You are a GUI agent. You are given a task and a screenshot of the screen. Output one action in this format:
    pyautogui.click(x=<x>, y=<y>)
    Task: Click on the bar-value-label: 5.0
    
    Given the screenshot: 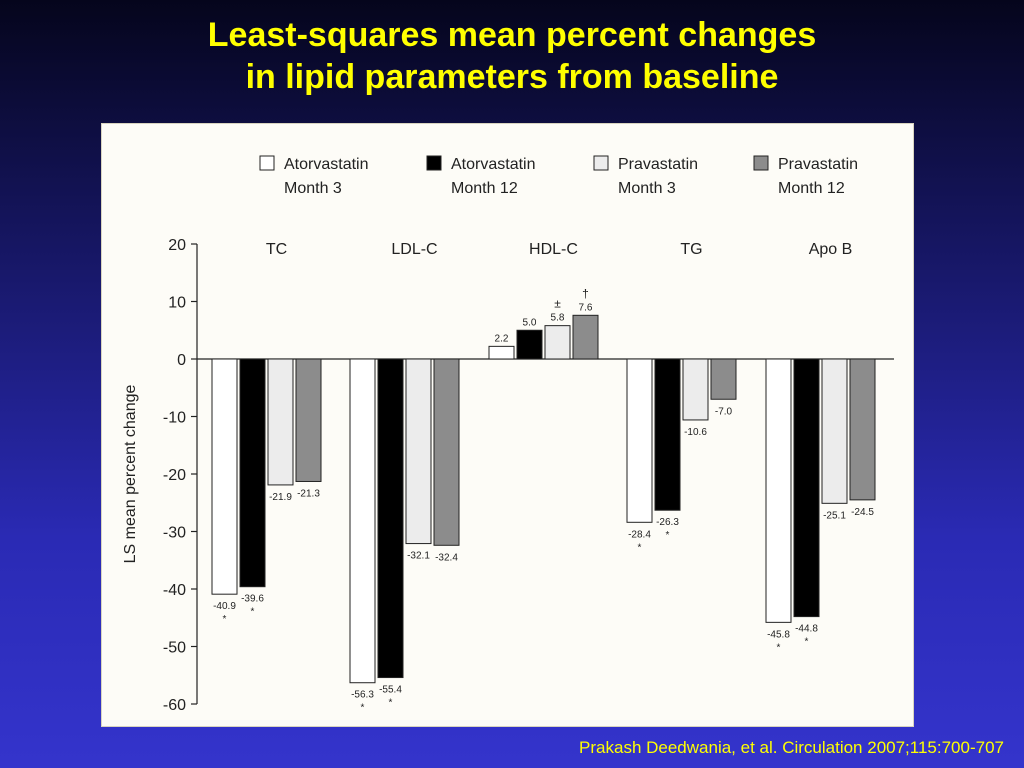 What is the action you would take?
    pyautogui.click(x=530, y=322)
    